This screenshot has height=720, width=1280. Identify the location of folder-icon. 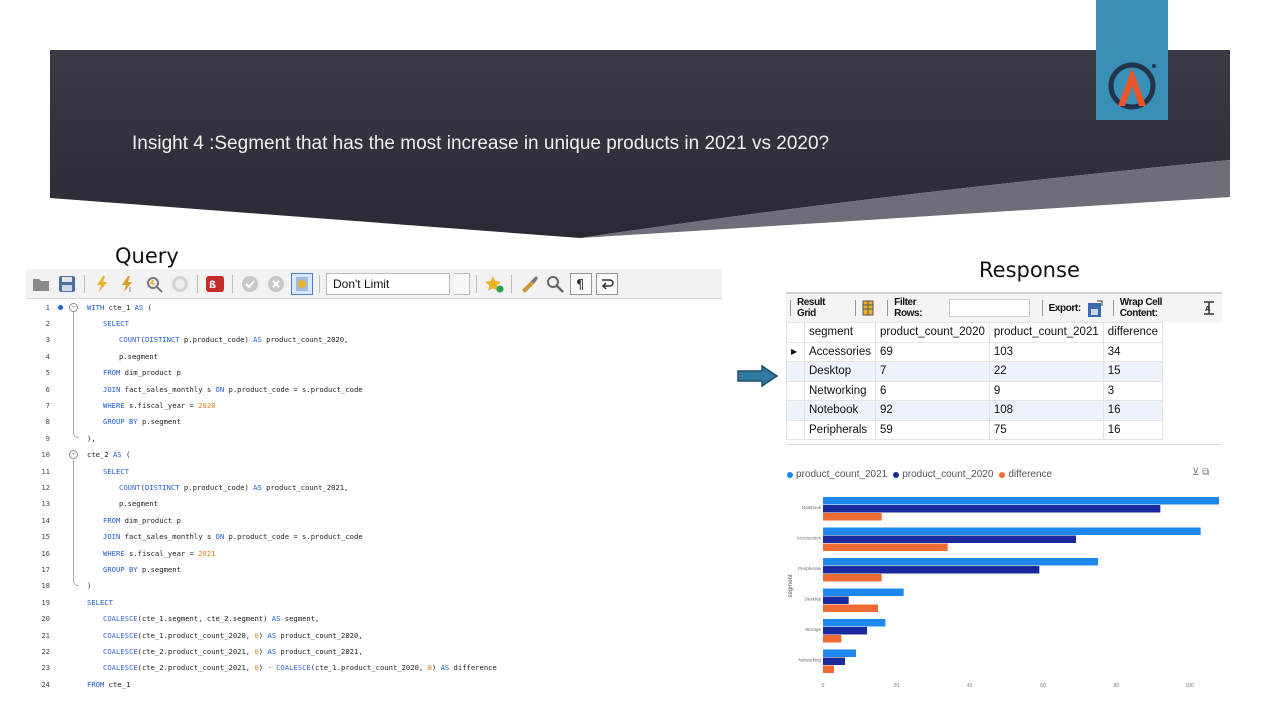
(41, 284).